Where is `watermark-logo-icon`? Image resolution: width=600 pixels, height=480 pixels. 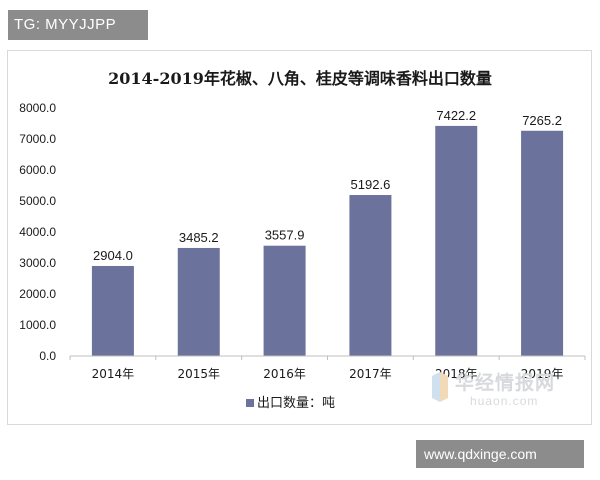 watermark-logo-icon is located at coordinates (440, 387).